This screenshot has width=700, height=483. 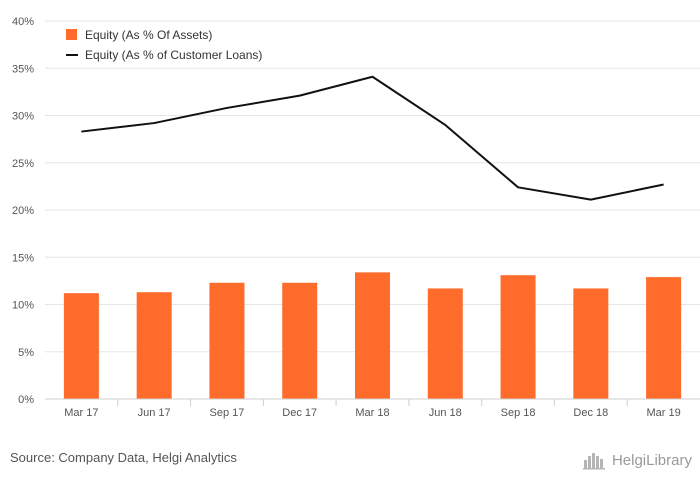 What do you see at coordinates (23, 22) in the screenshot?
I see `y-tick-label: 40%` at bounding box center [23, 22].